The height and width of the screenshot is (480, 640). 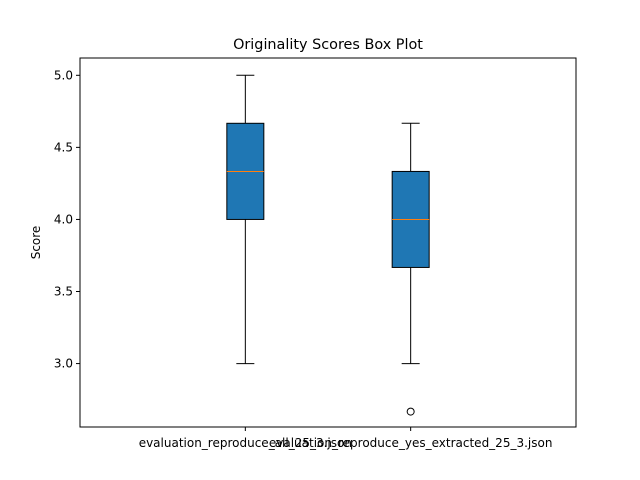 I want to click on y-tick-label: 3.5, so click(x=63, y=292).